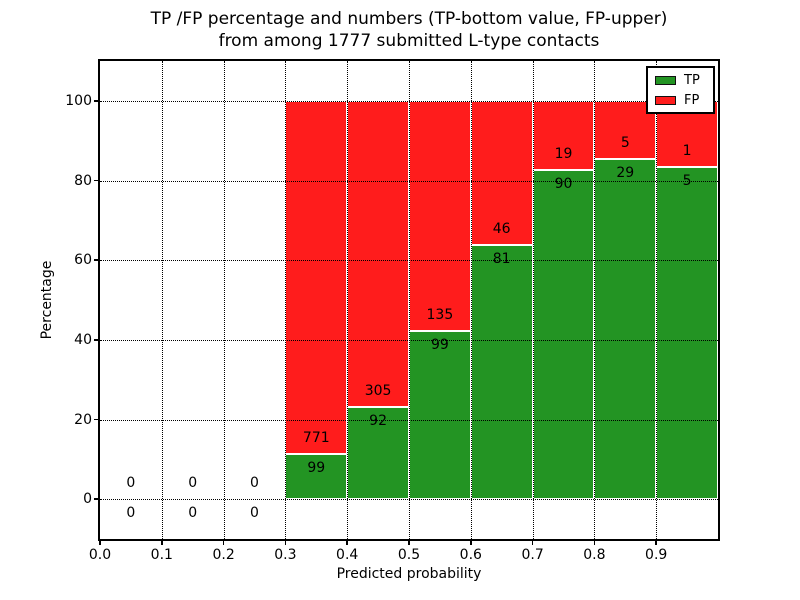  I want to click on tp-count-label: 81, so click(501, 259).